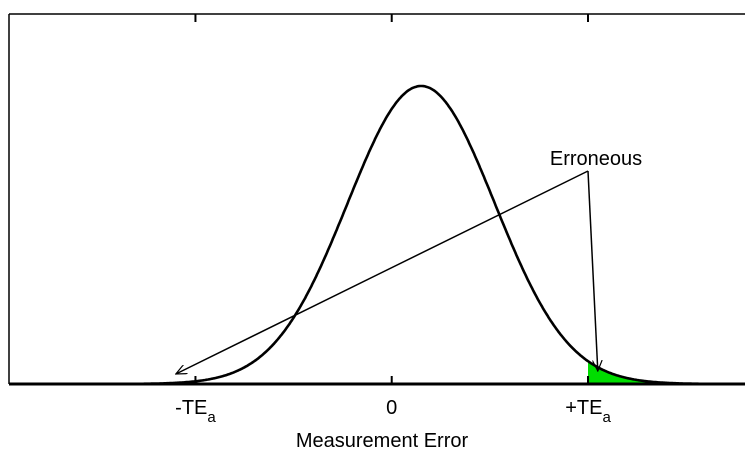 The width and height of the screenshot is (745, 456). What do you see at coordinates (391, 408) in the screenshot?
I see `x-tick-label: 0` at bounding box center [391, 408].